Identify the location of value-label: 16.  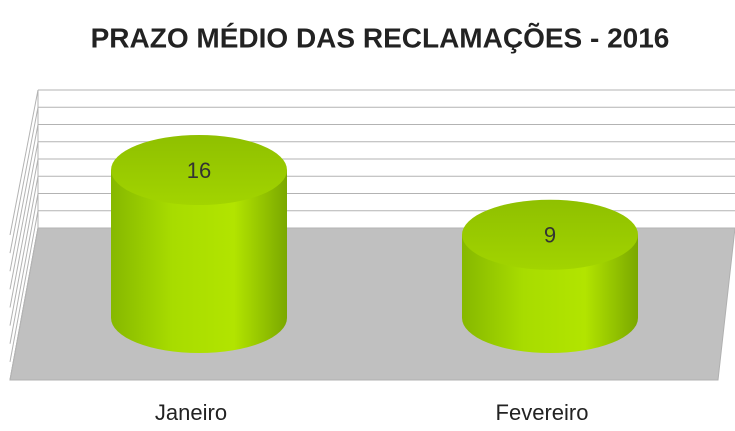
(199, 170).